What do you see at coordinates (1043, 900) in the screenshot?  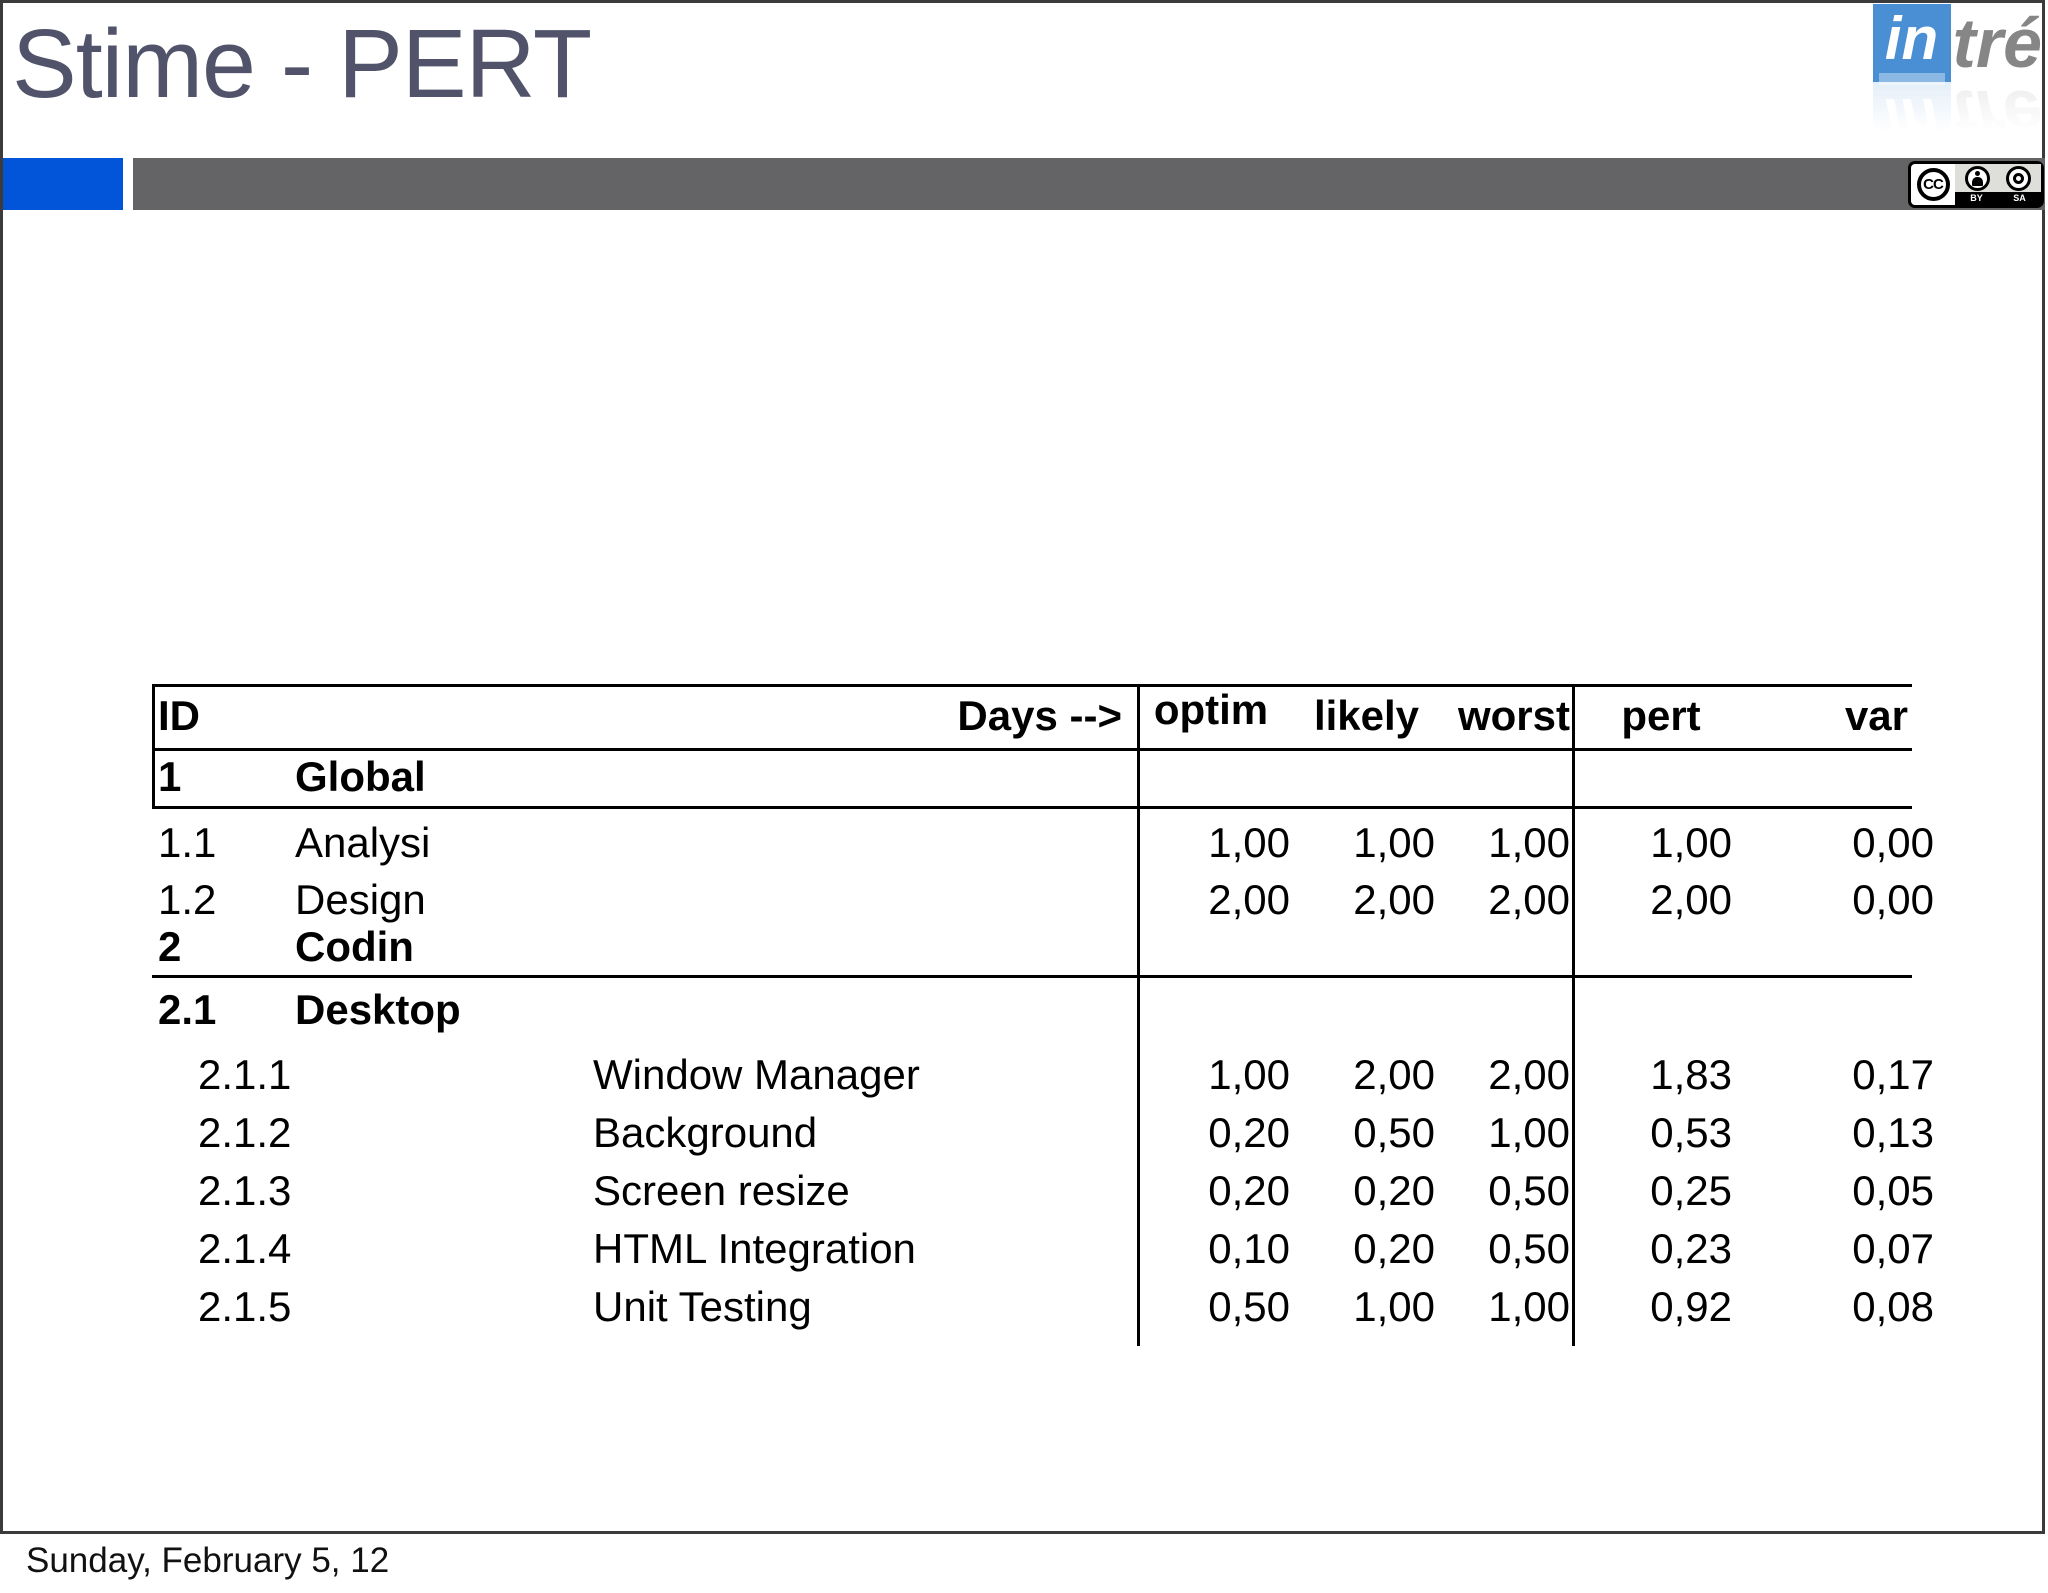 I see `table-row: 1.2 Design 2,00 2,00 2,00 2,00 0,00` at bounding box center [1043, 900].